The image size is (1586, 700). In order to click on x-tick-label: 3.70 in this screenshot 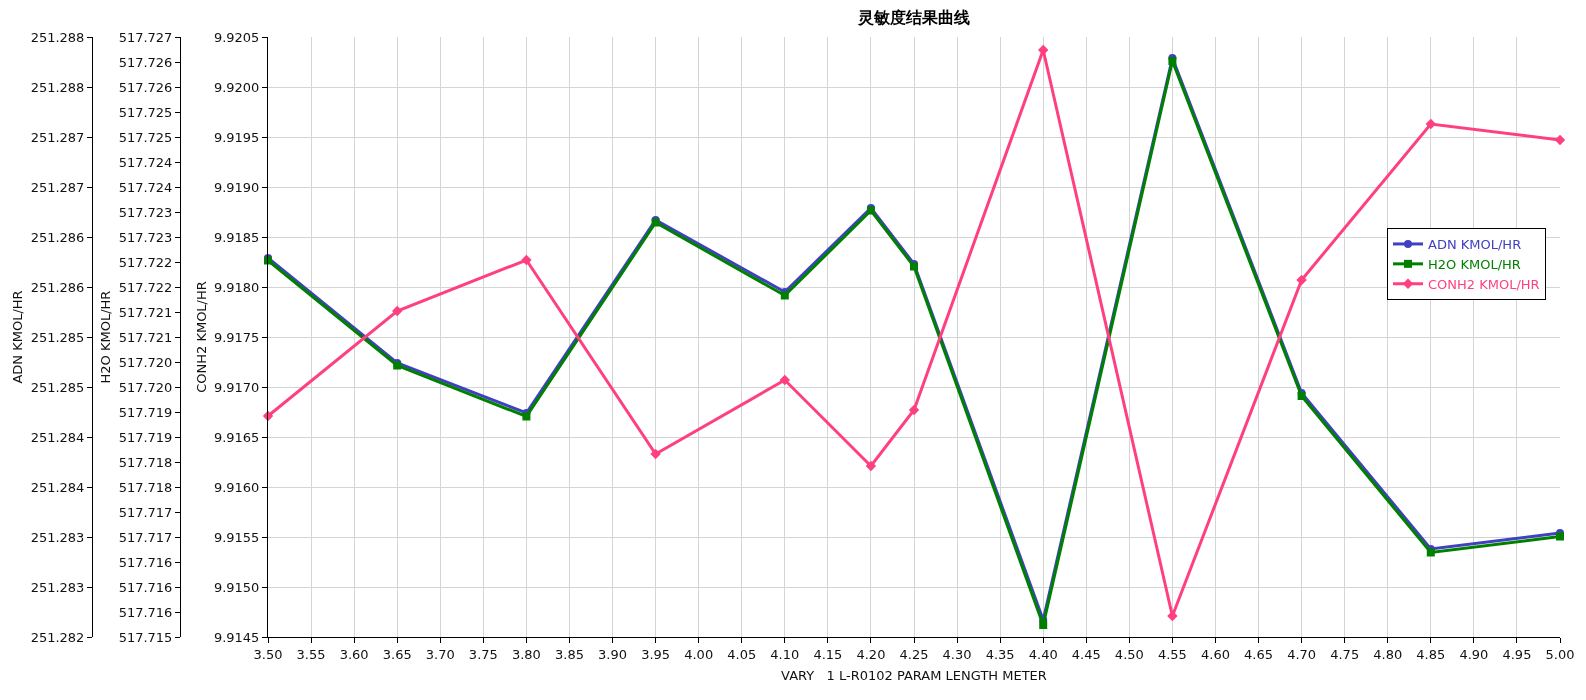, I will do `click(440, 654)`.